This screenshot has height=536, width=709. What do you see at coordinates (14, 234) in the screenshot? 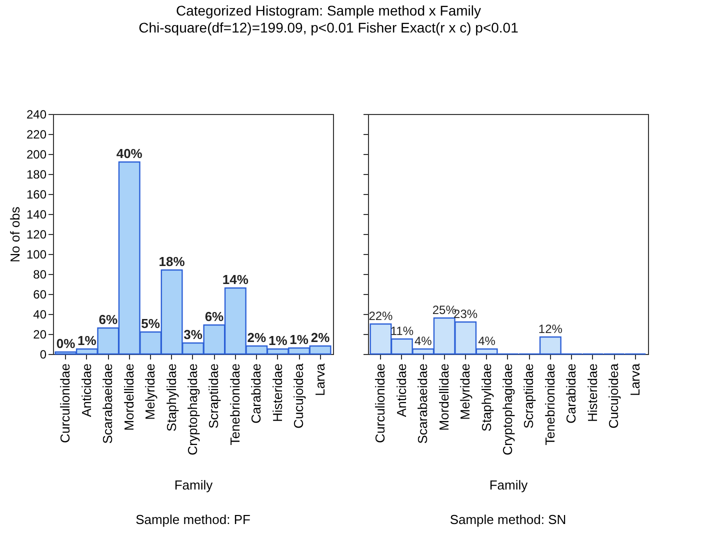
I see `y-axis-title: No of obs` at bounding box center [14, 234].